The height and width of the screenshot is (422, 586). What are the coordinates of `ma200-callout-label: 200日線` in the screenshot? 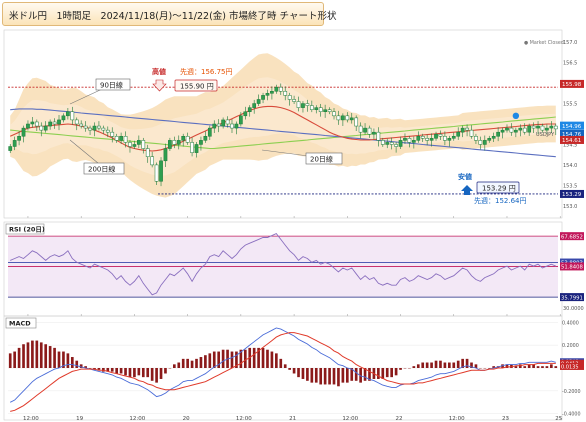 It's located at (101, 169).